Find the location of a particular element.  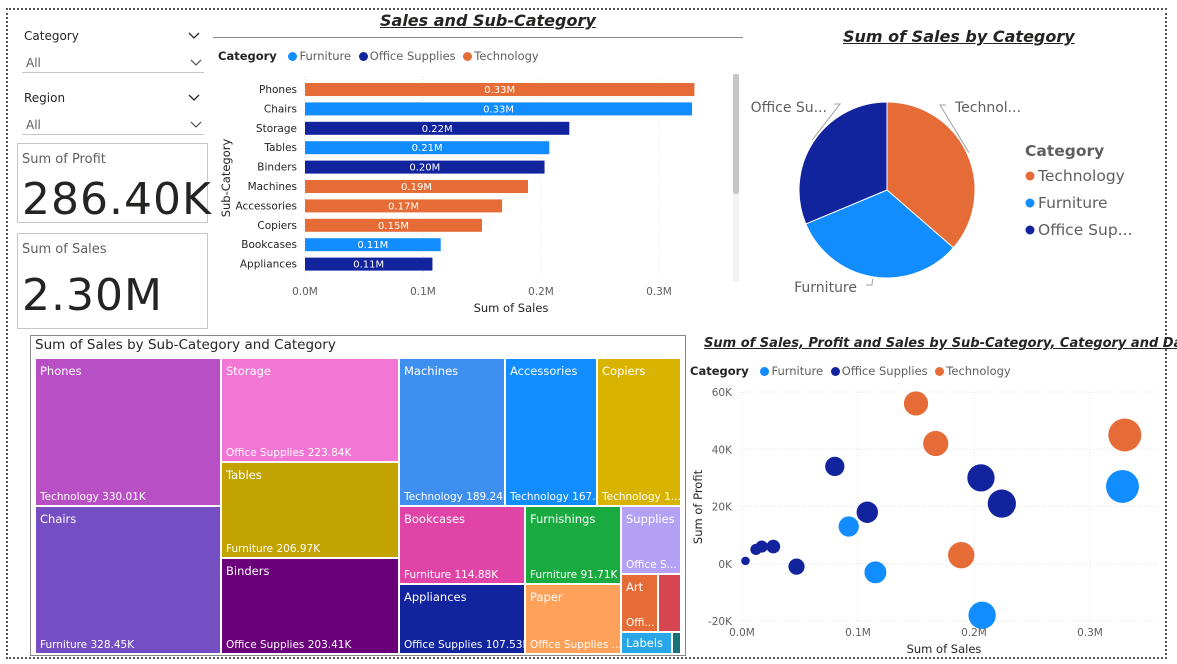

sales-card-label: Sum of Sales is located at coordinates (64, 249).